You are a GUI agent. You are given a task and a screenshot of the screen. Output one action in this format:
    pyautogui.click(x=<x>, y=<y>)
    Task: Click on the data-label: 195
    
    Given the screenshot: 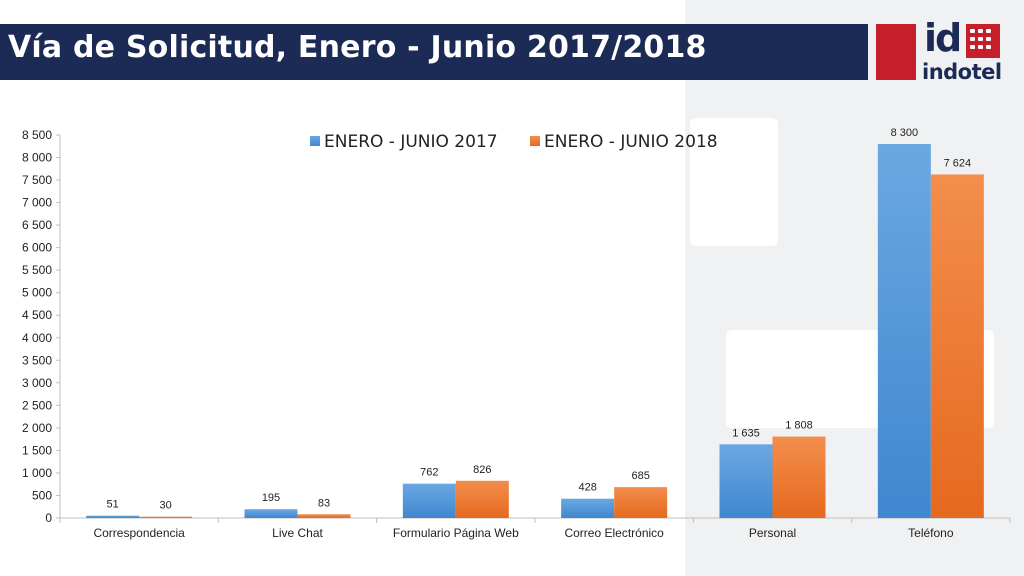 What is the action you would take?
    pyautogui.click(x=271, y=498)
    